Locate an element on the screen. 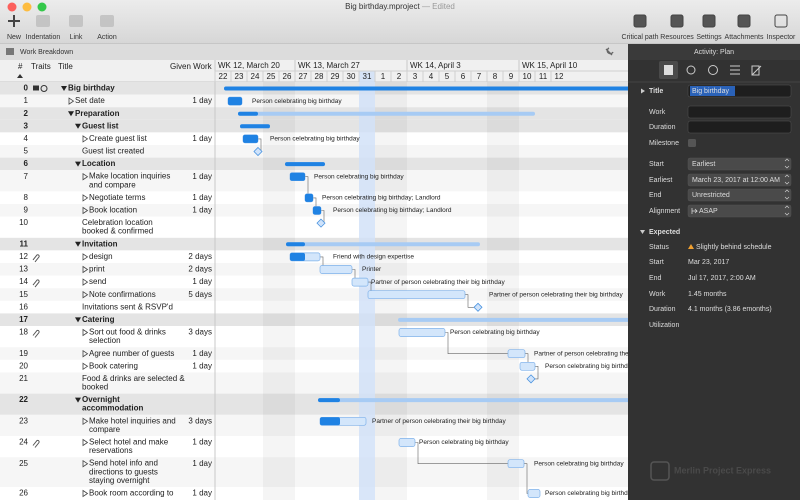 This screenshot has height=500, width=800. row-title: Guest list created is located at coordinates (113, 151).